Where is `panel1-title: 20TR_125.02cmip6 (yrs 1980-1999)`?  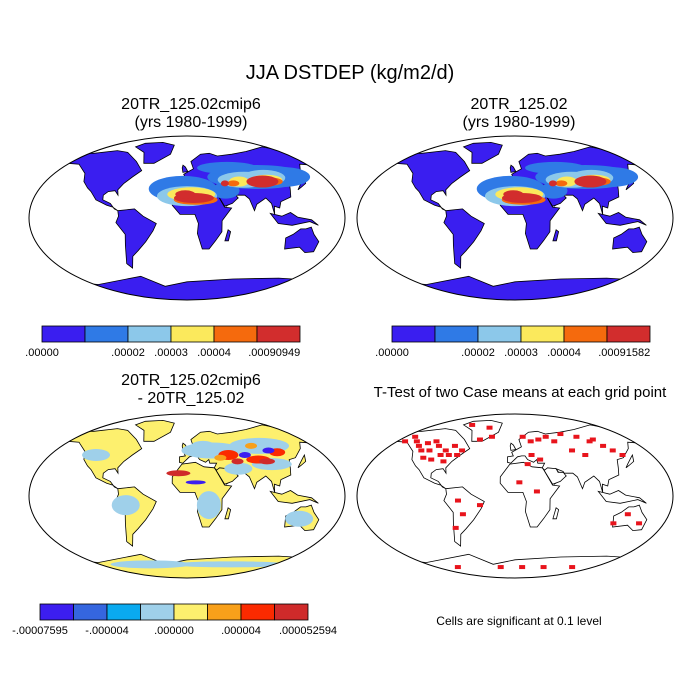 panel1-title: 20TR_125.02cmip6 (yrs 1980-1999) is located at coordinates (191, 114).